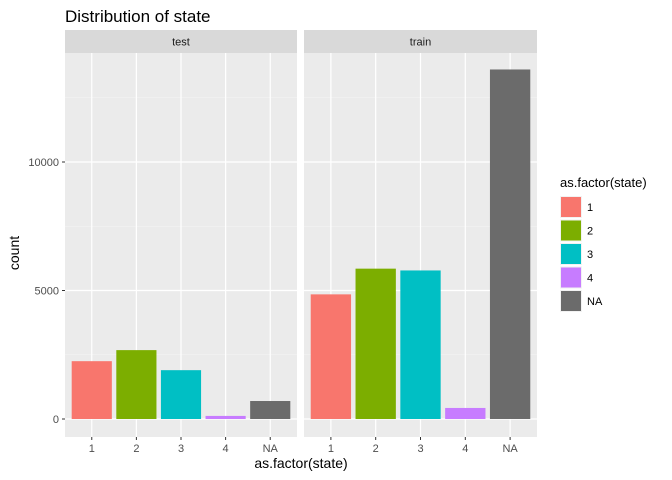 This screenshot has height=480, width=672. I want to click on x-axis-title: as.factor(state), so click(300, 463).